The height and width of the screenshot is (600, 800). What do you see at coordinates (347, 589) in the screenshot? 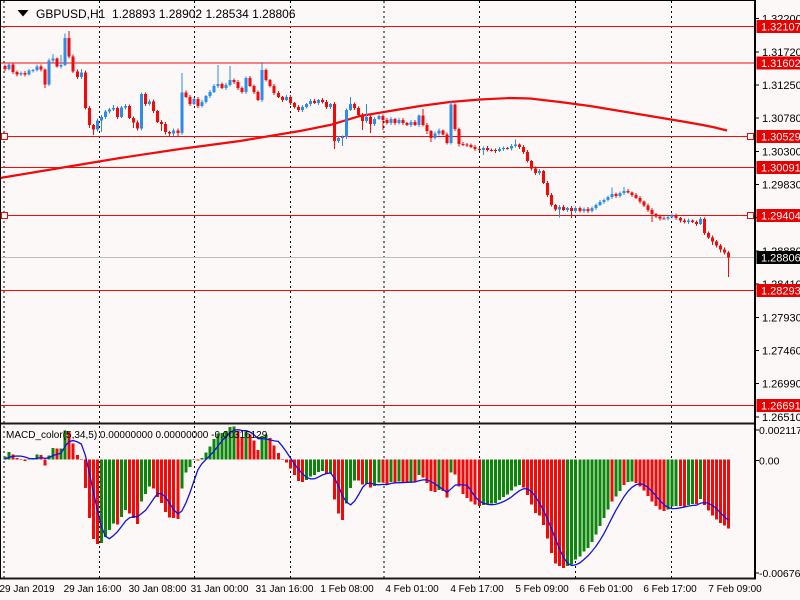
I see `svg-text: 1 Feb 08:00` at bounding box center [347, 589].